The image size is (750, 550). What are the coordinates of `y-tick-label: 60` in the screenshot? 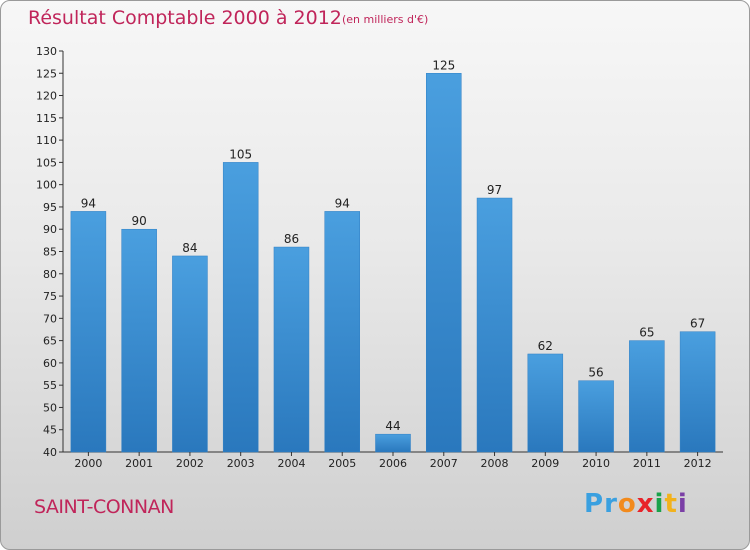 It's located at (50, 363).